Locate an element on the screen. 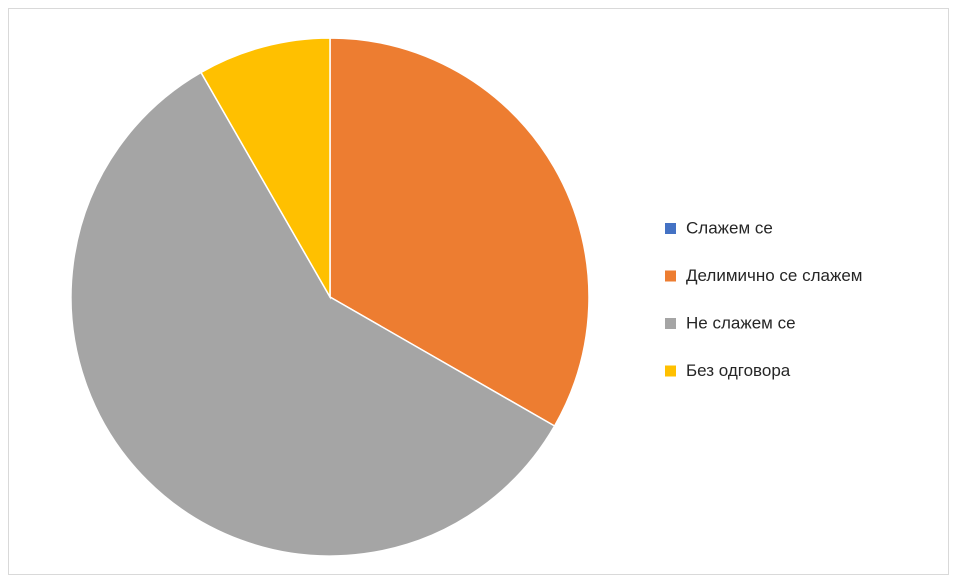  legend-label: Слажем се is located at coordinates (729, 227).